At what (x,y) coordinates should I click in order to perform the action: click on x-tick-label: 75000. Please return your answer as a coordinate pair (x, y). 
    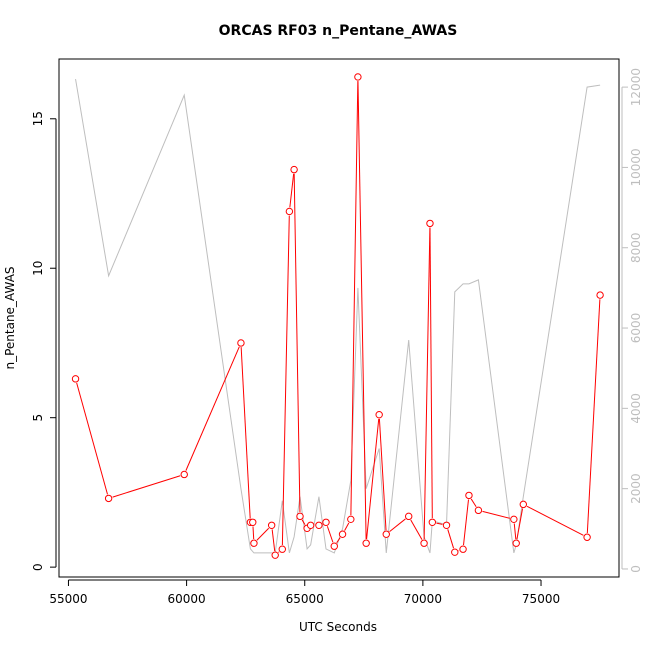
    Looking at the image, I should click on (541, 599).